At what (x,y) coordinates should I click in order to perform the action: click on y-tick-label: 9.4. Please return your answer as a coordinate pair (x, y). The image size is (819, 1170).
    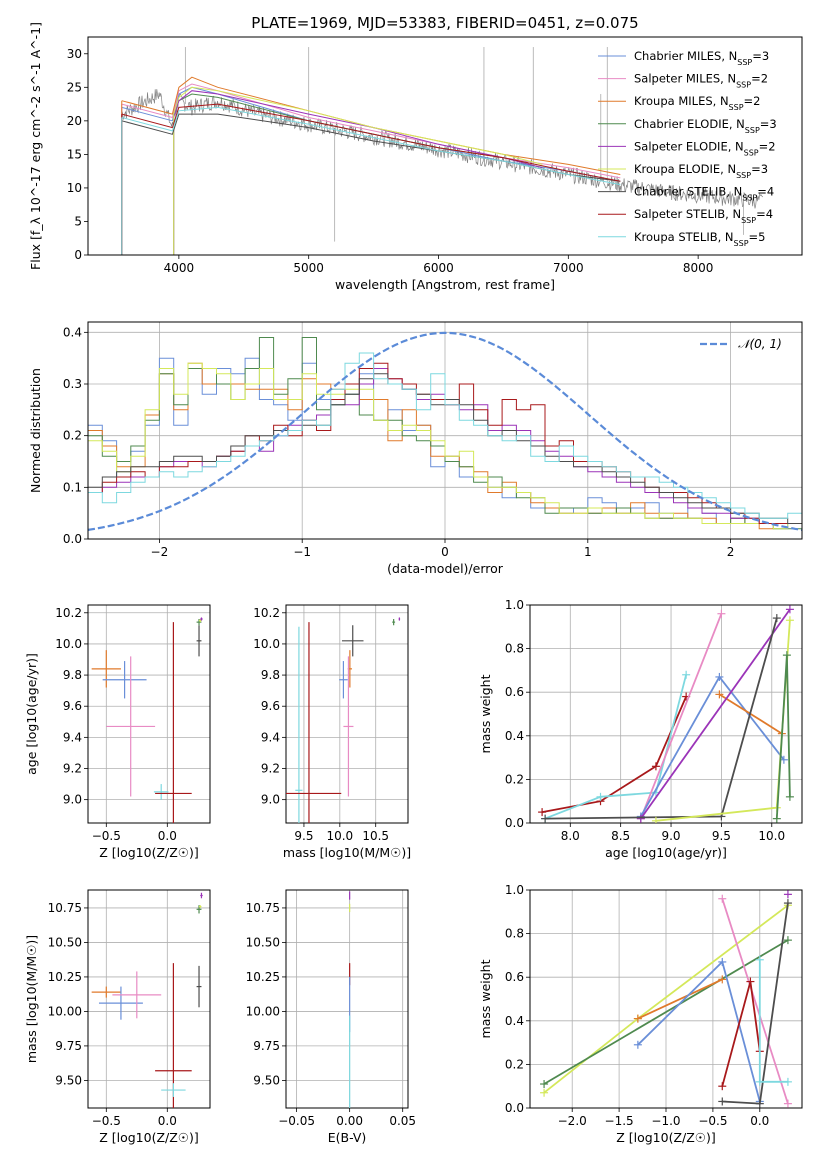
    Looking at the image, I should click on (270, 737).